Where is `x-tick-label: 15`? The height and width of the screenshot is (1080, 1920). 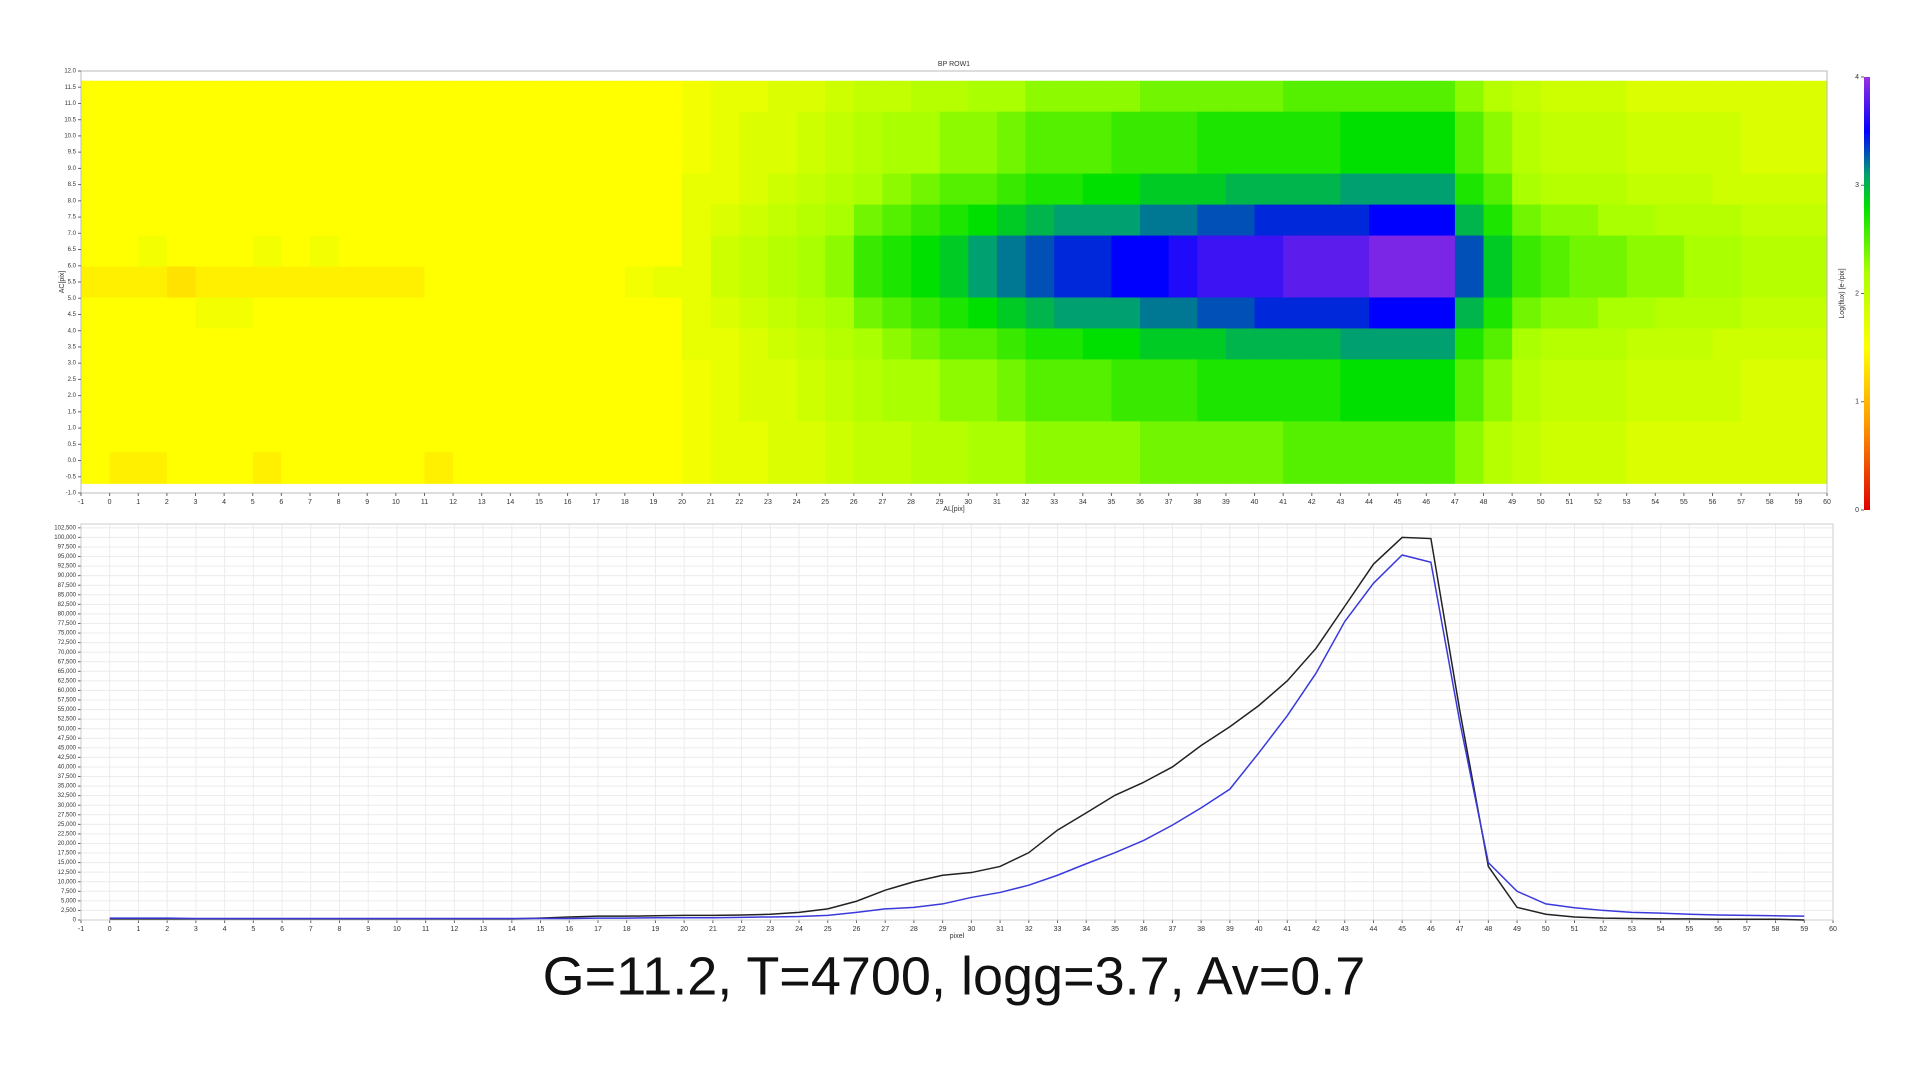
x-tick-label: 15 is located at coordinates (541, 929).